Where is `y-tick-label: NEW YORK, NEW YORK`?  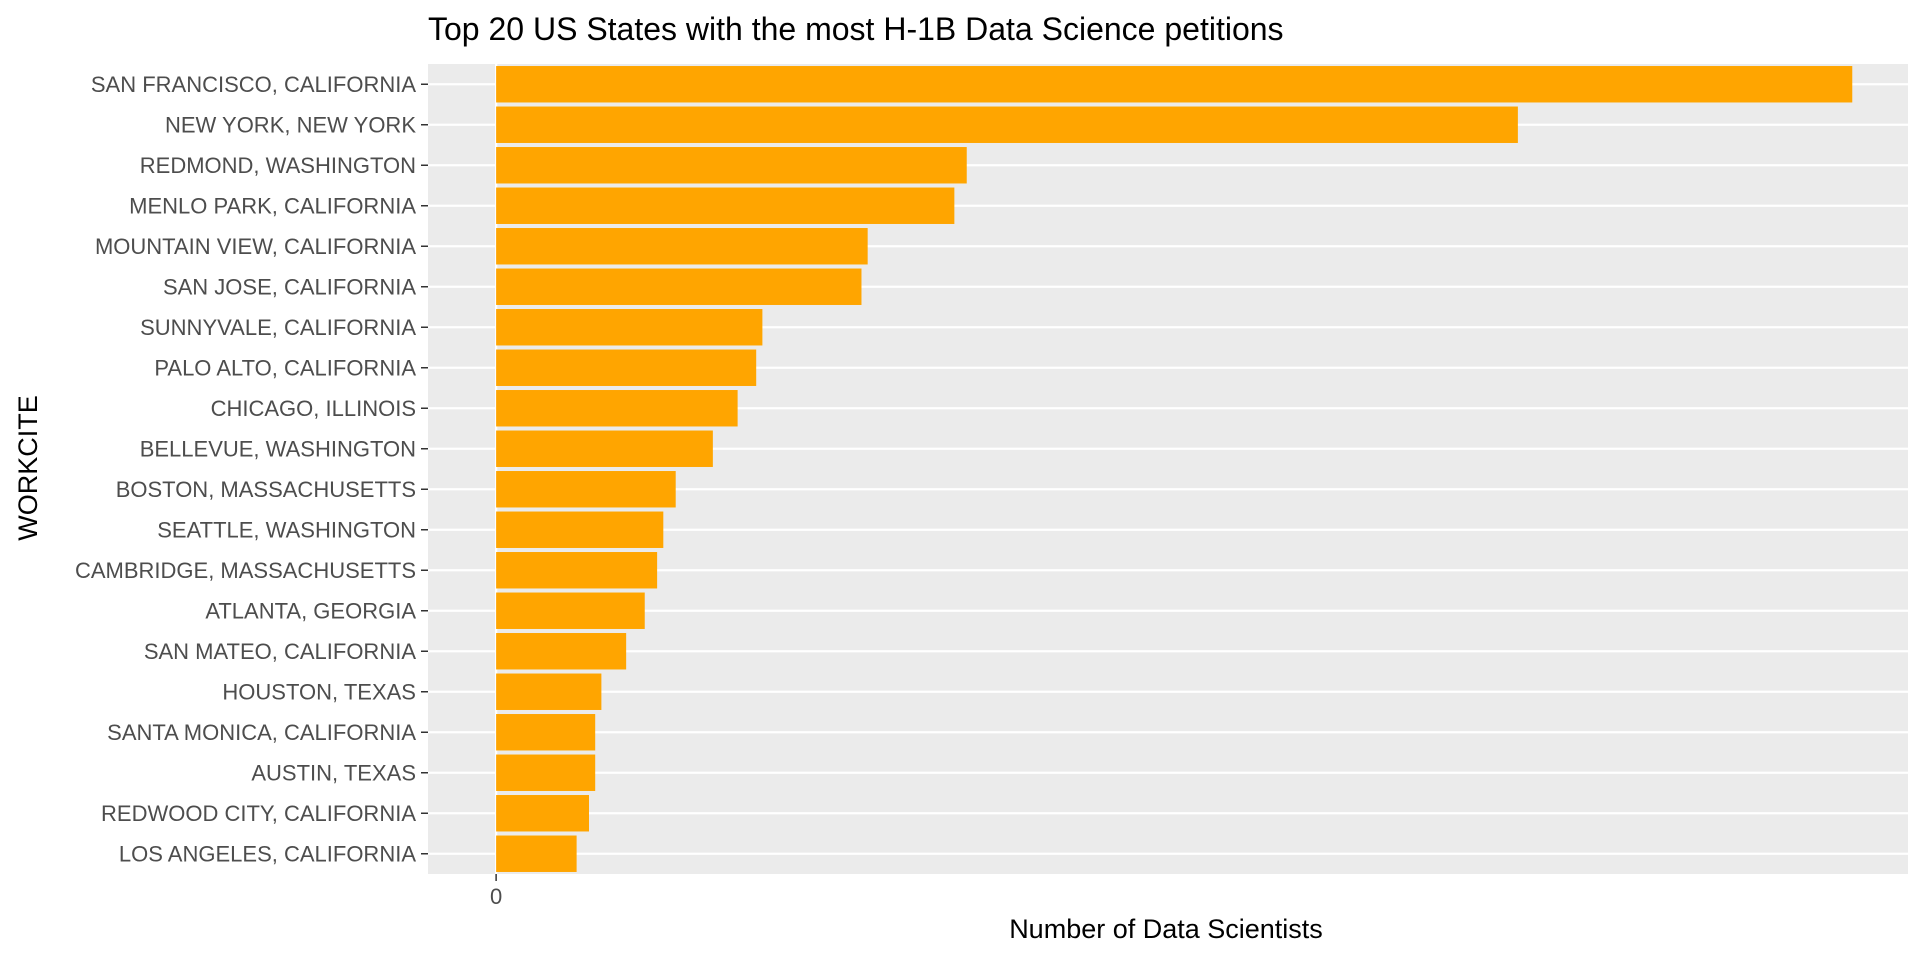
y-tick-label: NEW YORK, NEW YORK is located at coordinates (290, 124).